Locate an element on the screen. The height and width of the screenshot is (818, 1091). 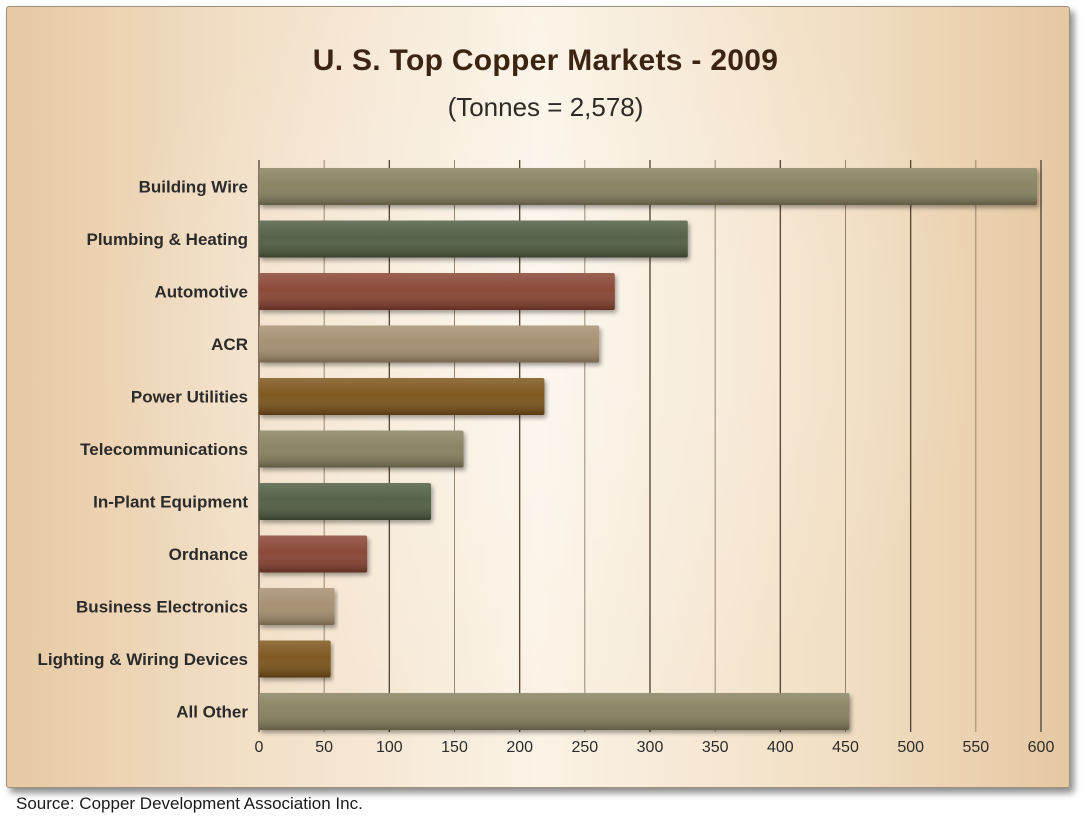
chart-title: U. S. Top Copper Markets - 2009 is located at coordinates (545, 60).